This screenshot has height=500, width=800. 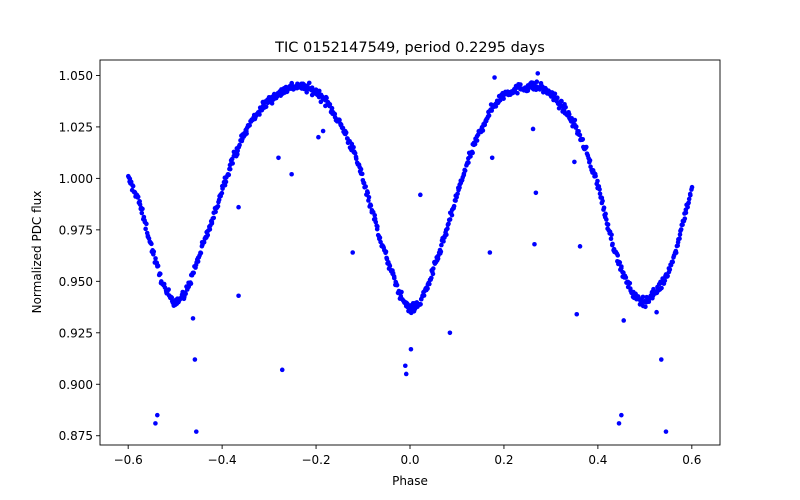 What do you see at coordinates (76, 127) in the screenshot?
I see `y-tick-label: 1.025` at bounding box center [76, 127].